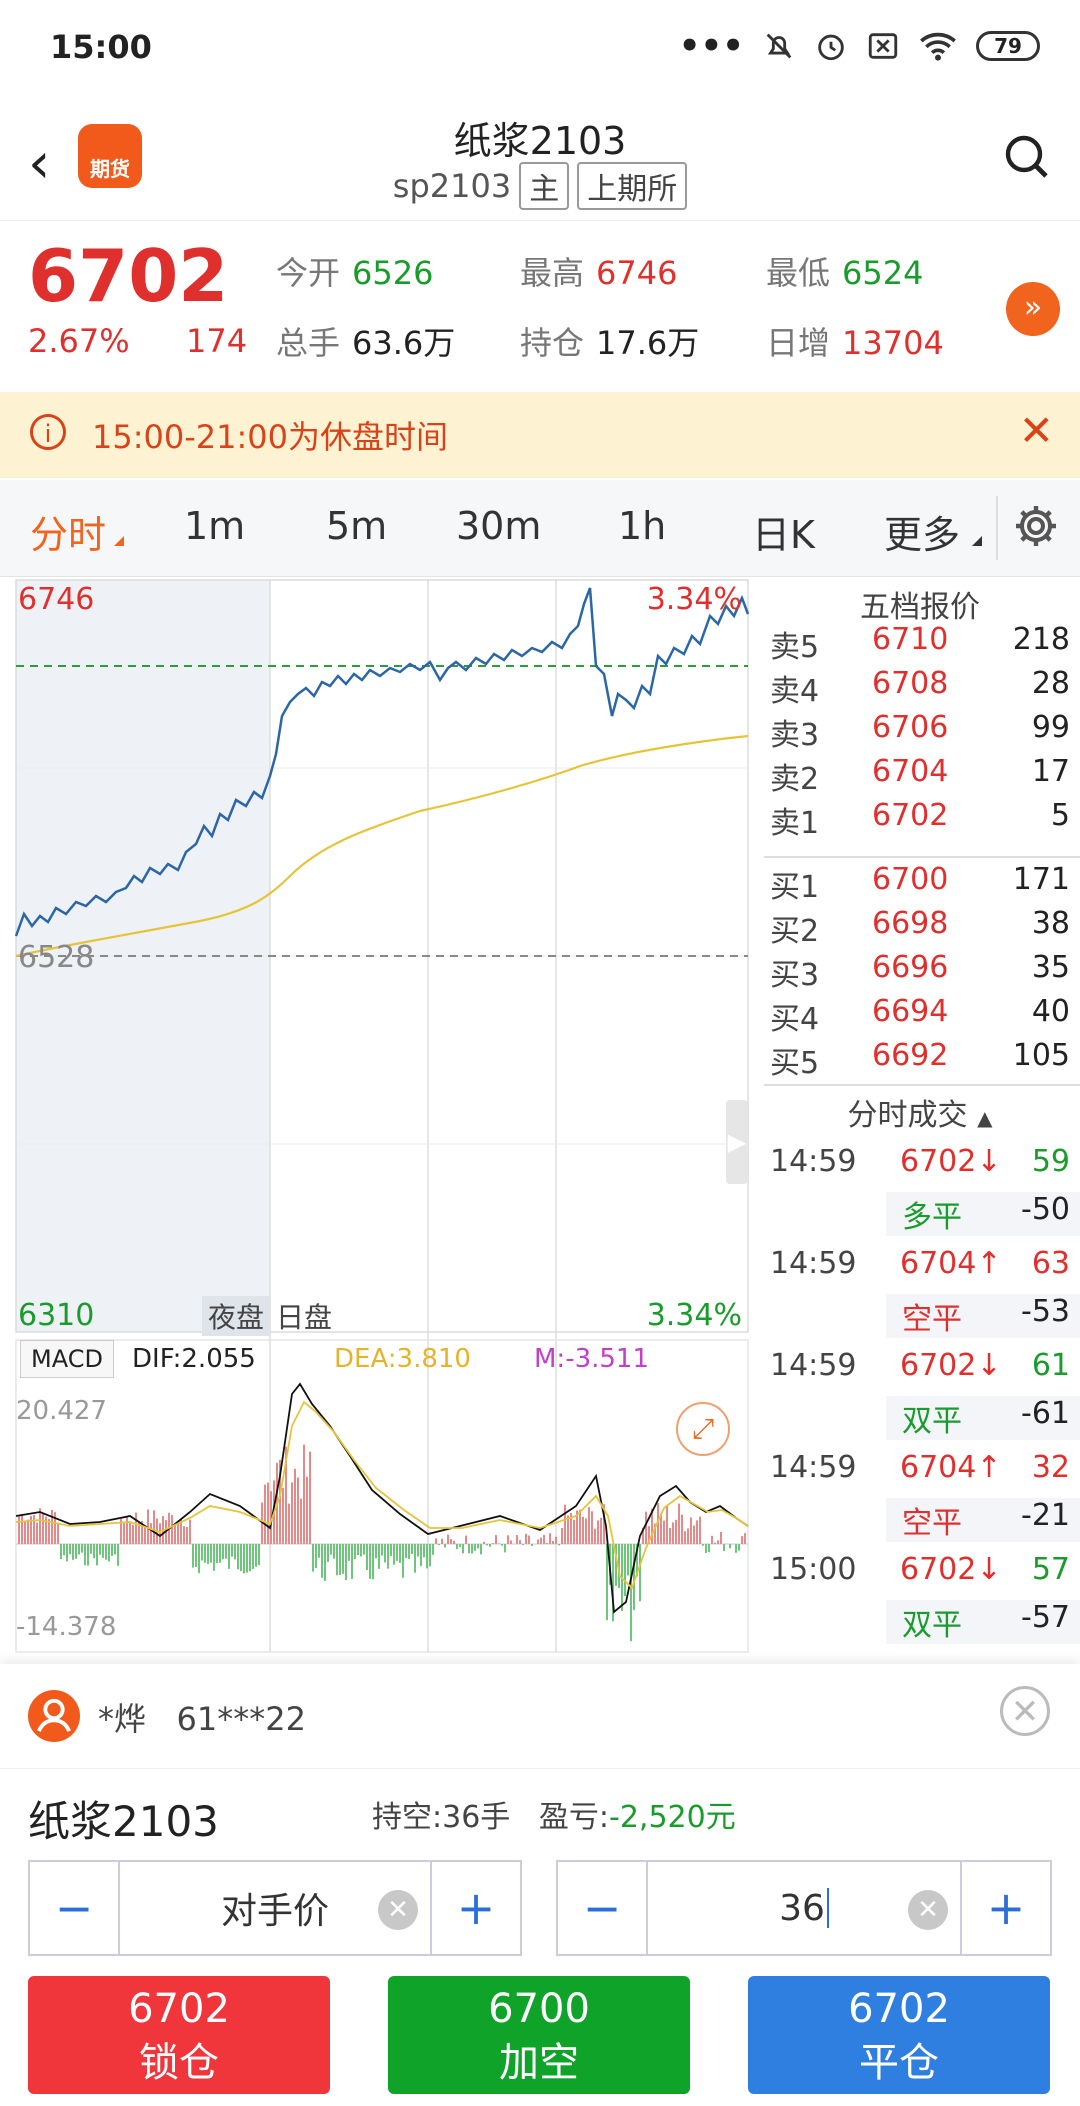 The height and width of the screenshot is (2106, 1080). What do you see at coordinates (932, 1319) in the screenshot?
I see `trade-type: 空平` at bounding box center [932, 1319].